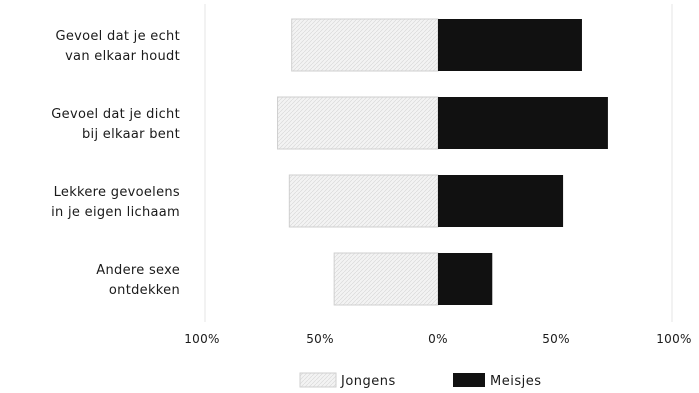 This screenshot has height=393, width=699. I want to click on x-tick-label-1: 100%, so click(202, 339).